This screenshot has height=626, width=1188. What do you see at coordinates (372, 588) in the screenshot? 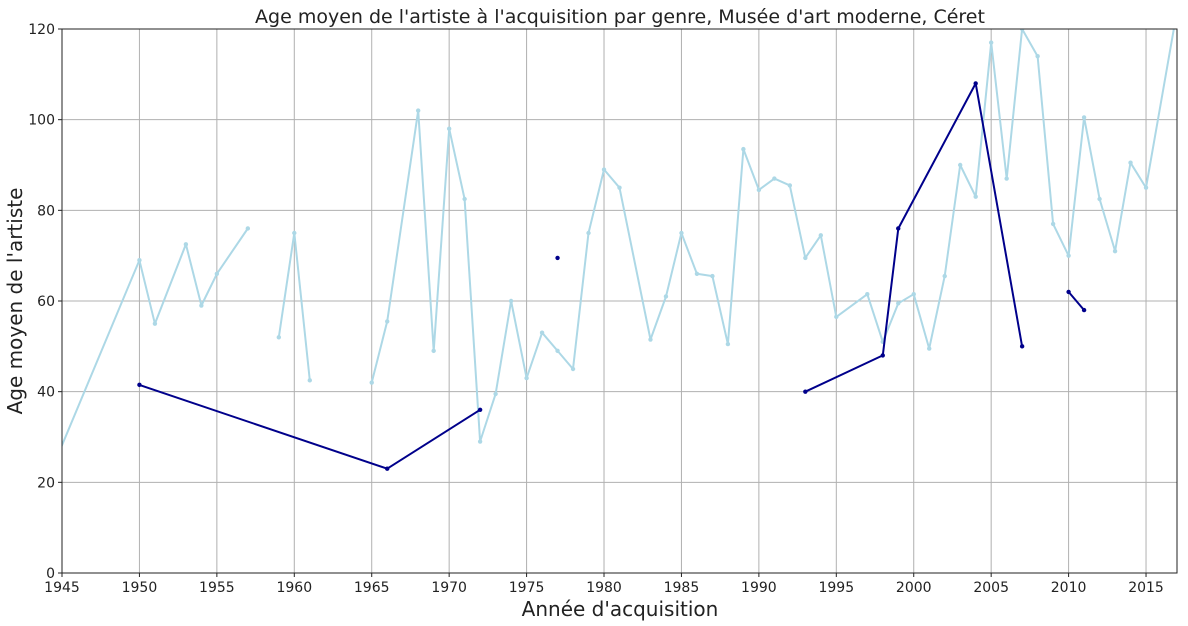
I see `x-tick-label: 1965` at bounding box center [372, 588].